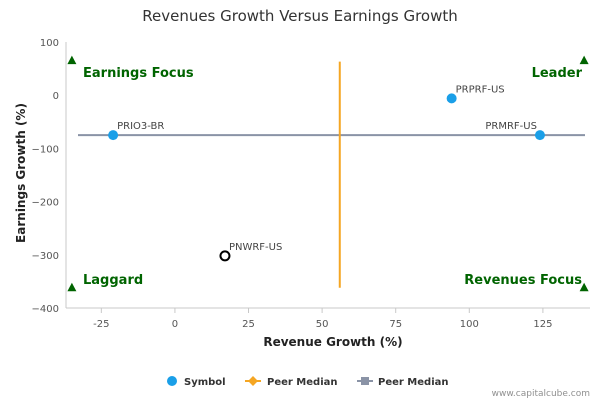  Describe the element at coordinates (332, 342) in the screenshot. I see `x-axis-label: Revenue Growth (%)` at that location.